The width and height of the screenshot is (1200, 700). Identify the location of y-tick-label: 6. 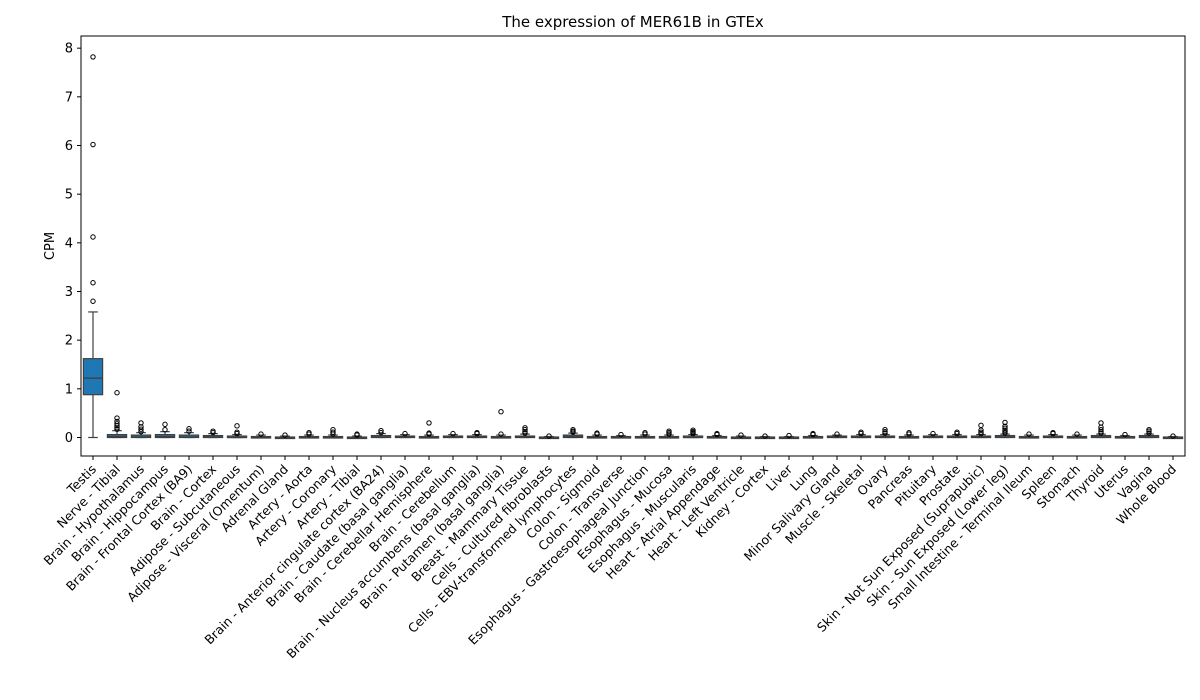
(69, 146).